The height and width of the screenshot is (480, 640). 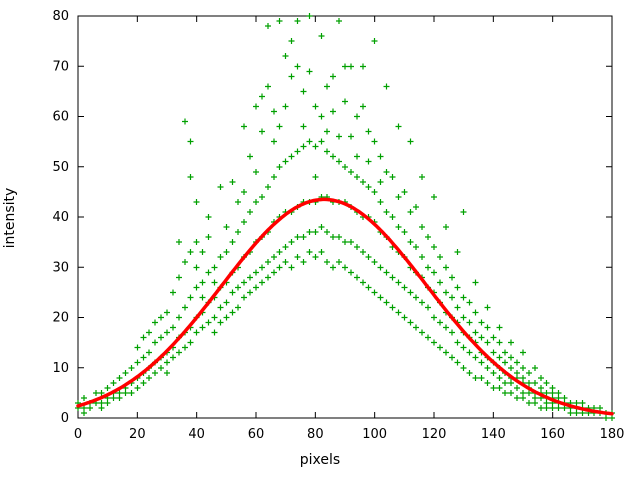 What do you see at coordinates (60, 318) in the screenshot?
I see `y-tick-label: 20` at bounding box center [60, 318].